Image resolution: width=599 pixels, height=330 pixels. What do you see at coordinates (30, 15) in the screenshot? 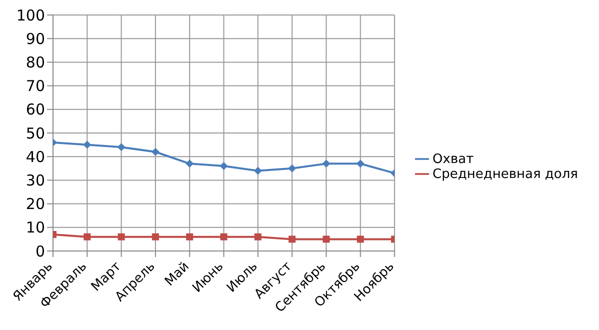
I see `y-tick-label: 100` at bounding box center [30, 15].